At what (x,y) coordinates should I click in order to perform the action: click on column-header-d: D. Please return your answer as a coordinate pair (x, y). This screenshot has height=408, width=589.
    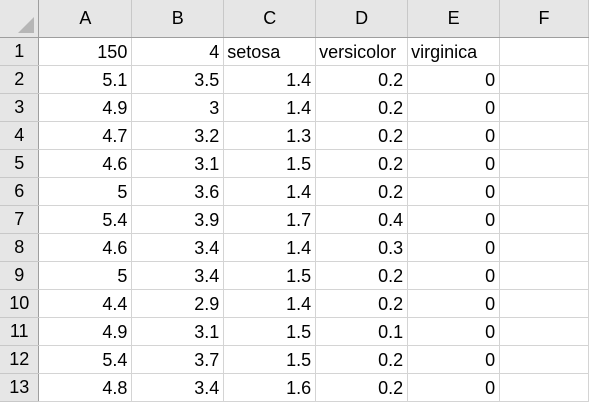
    Looking at the image, I should click on (362, 19).